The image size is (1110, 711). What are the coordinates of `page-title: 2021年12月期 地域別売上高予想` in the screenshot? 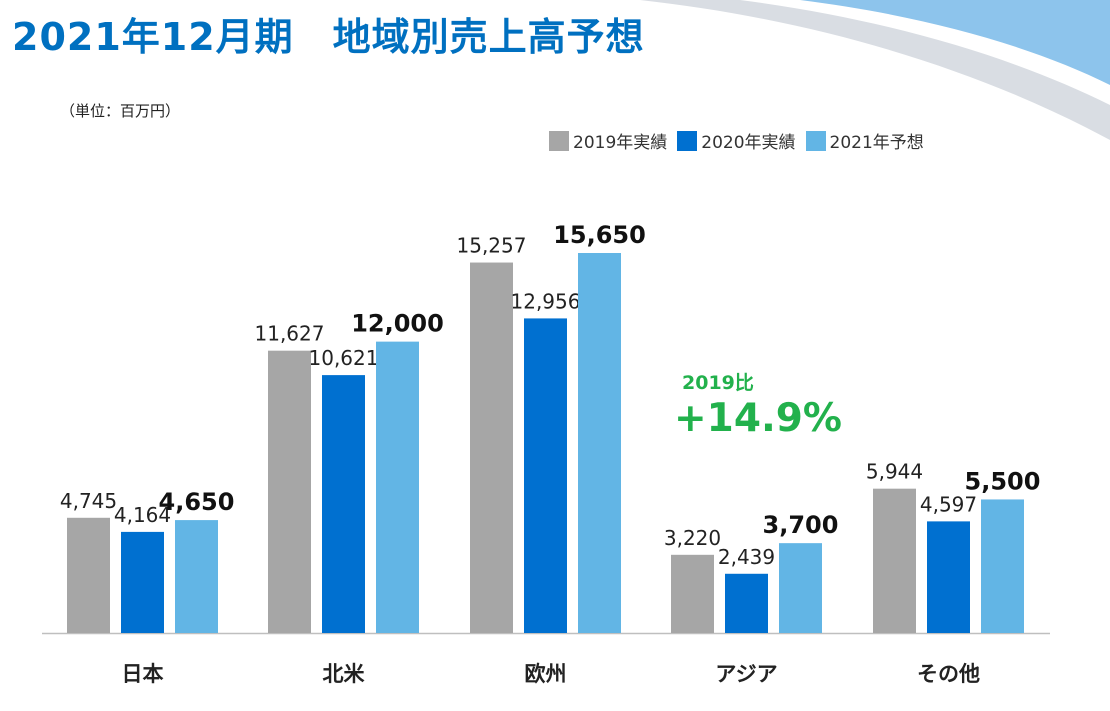 It's located at (328, 37).